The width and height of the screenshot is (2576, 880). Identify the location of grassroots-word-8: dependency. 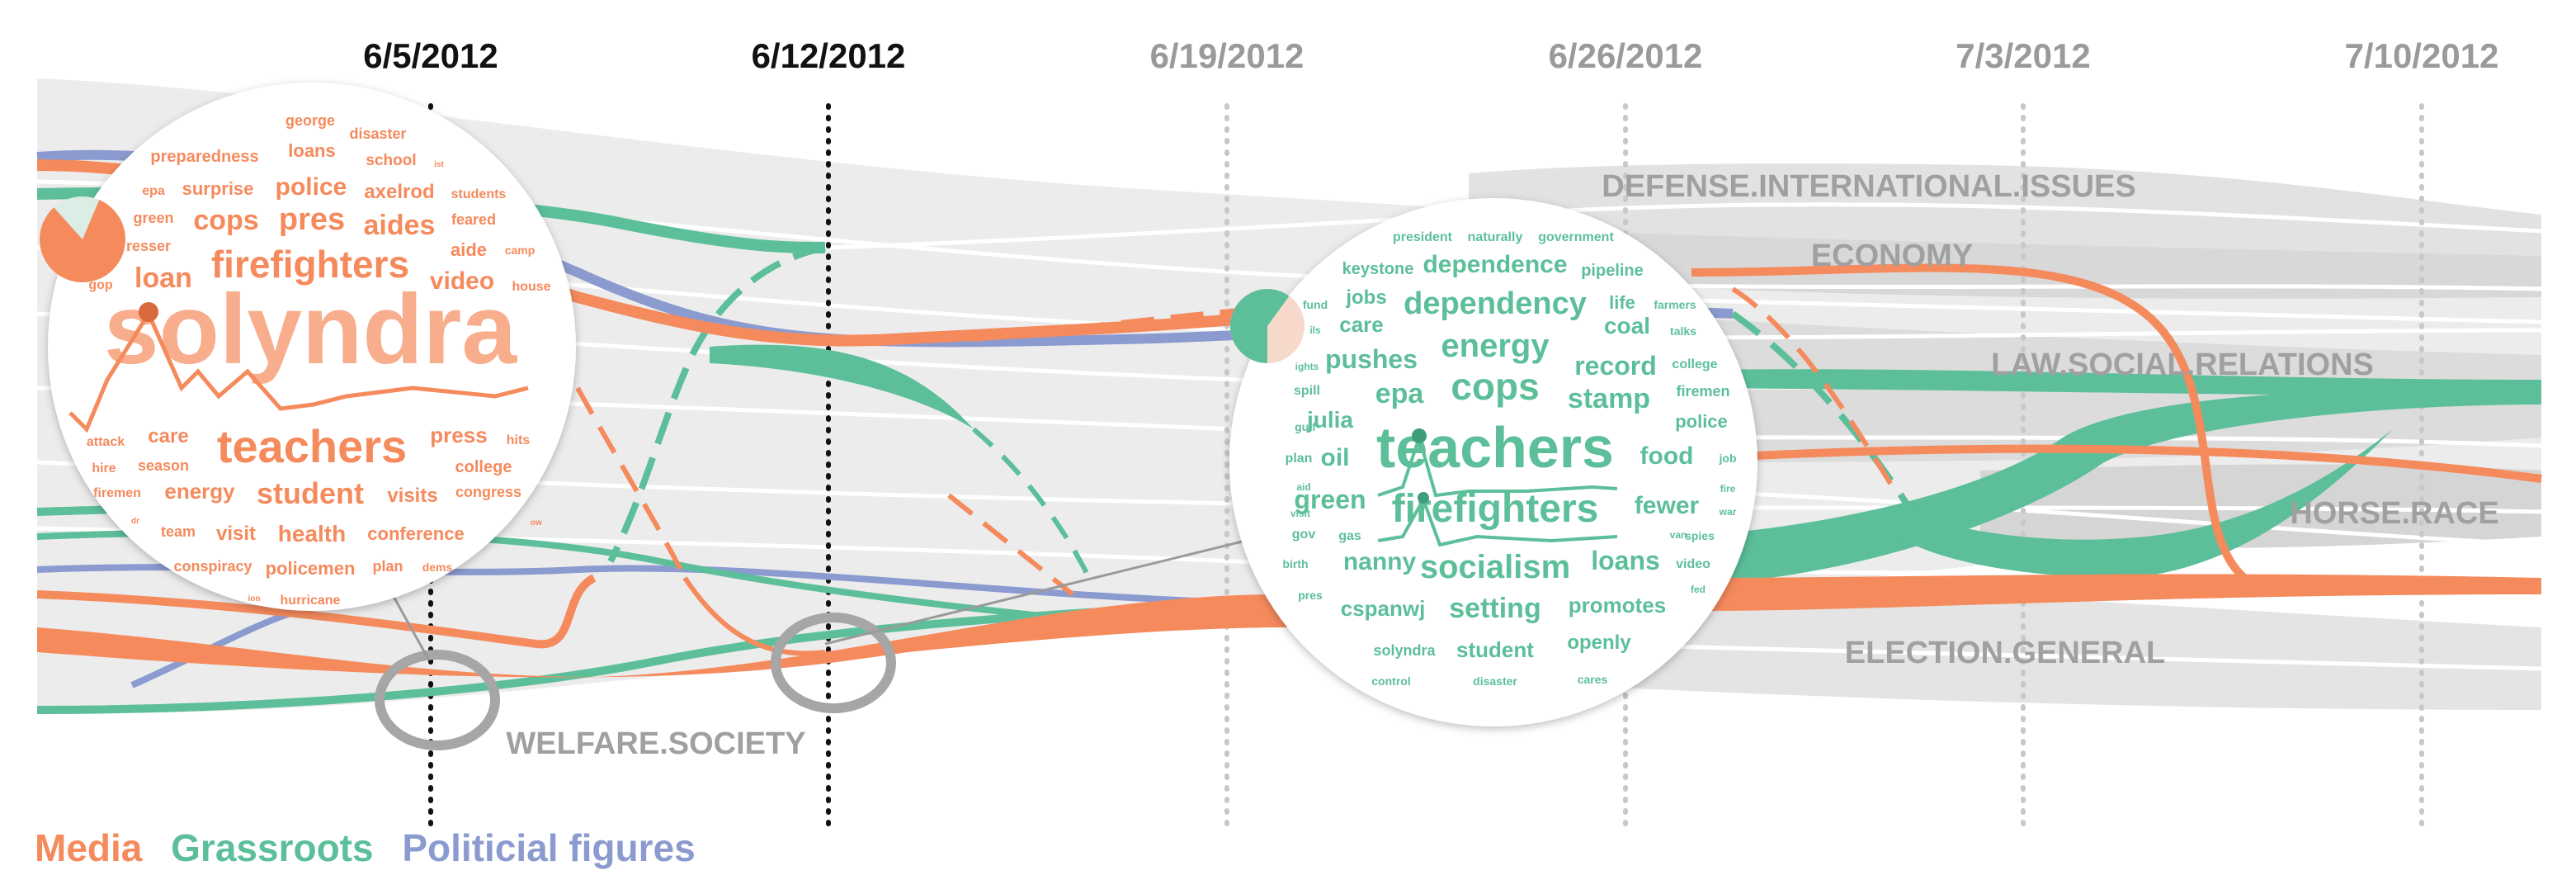
(1495, 303).